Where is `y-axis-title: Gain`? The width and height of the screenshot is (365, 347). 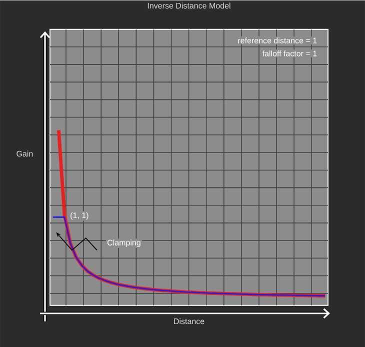
y-axis-title: Gain is located at coordinates (24, 153).